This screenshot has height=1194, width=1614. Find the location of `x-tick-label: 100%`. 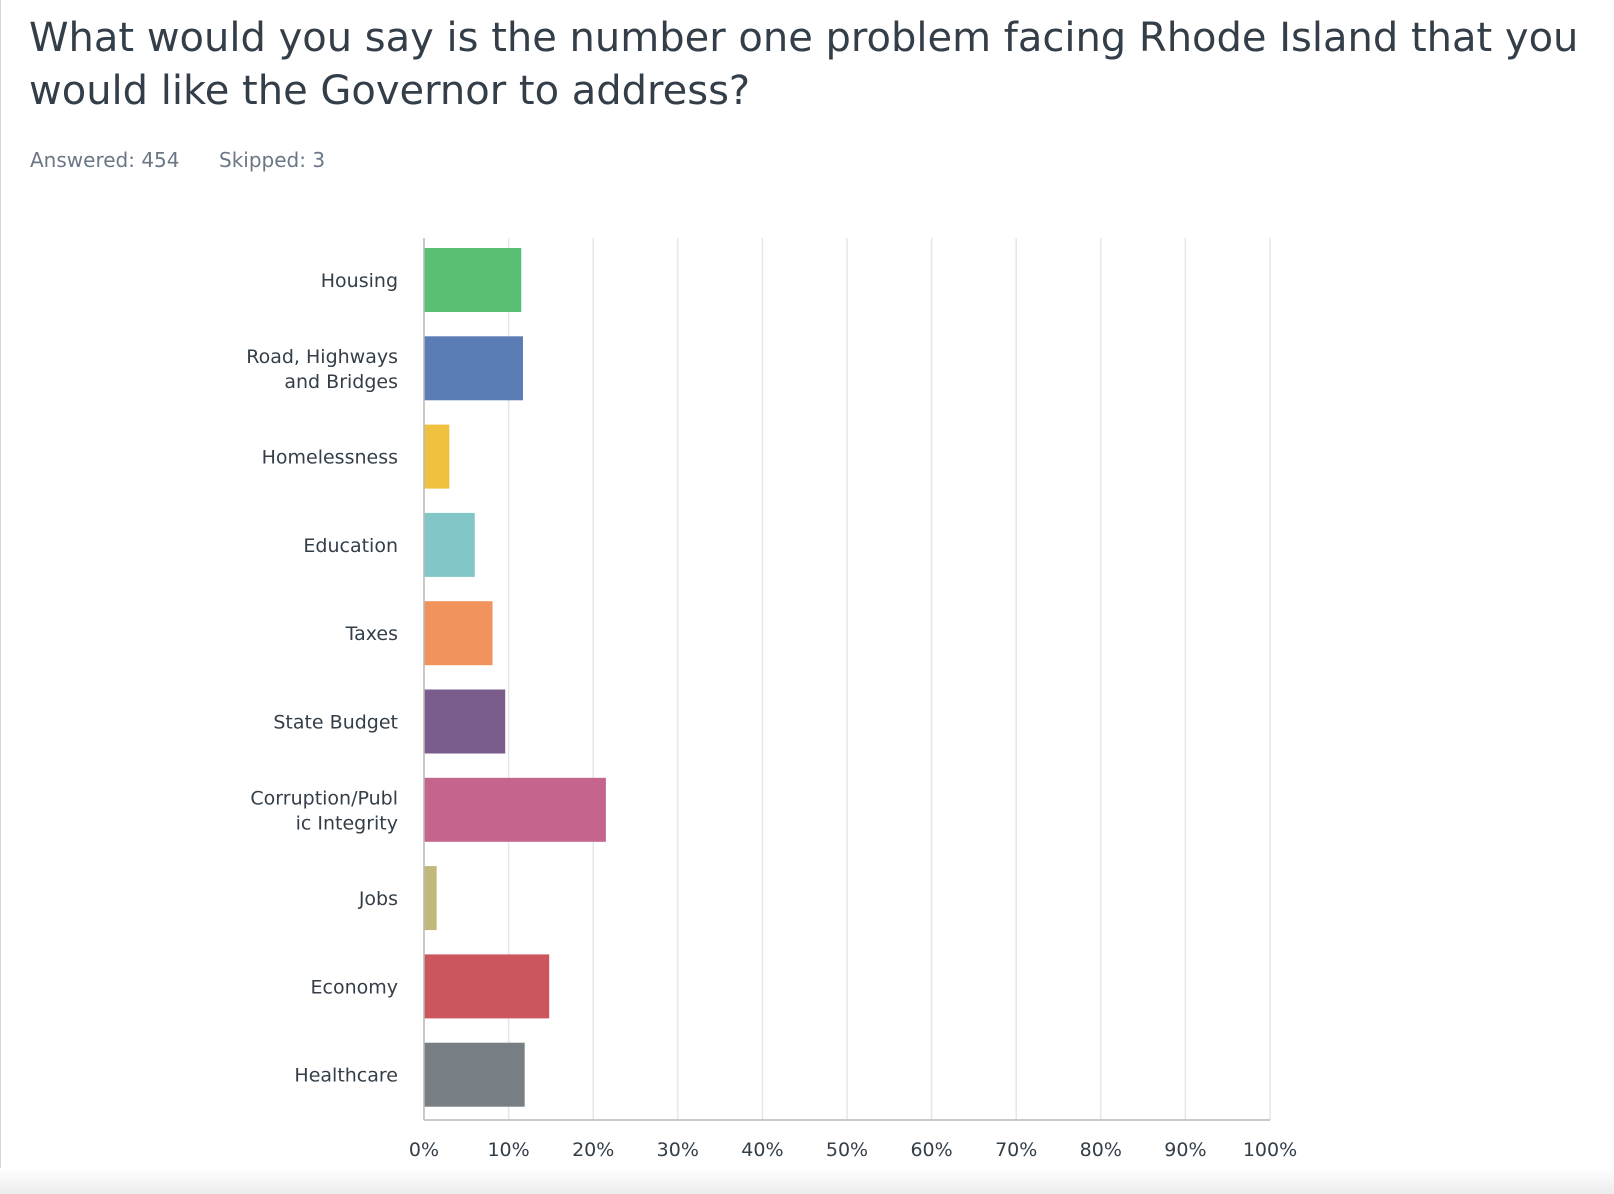

x-tick-label: 100% is located at coordinates (1270, 1150).